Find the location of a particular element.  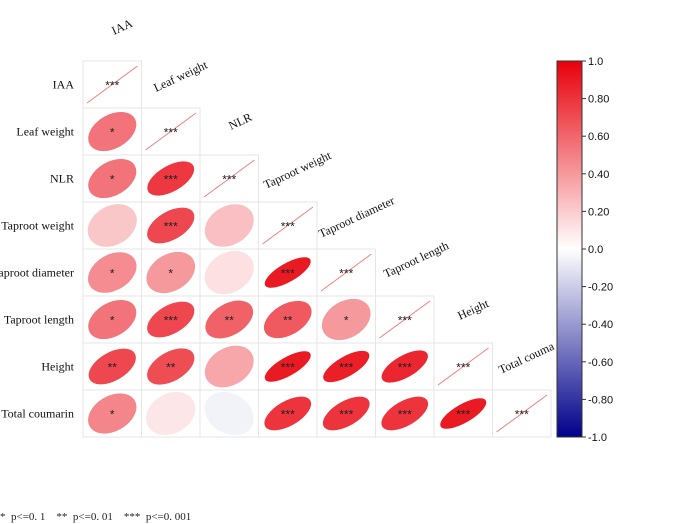

significance-legend: * p<=0. 1 ** p<=0. 01 *** p<=0. 001 is located at coordinates (96, 517).